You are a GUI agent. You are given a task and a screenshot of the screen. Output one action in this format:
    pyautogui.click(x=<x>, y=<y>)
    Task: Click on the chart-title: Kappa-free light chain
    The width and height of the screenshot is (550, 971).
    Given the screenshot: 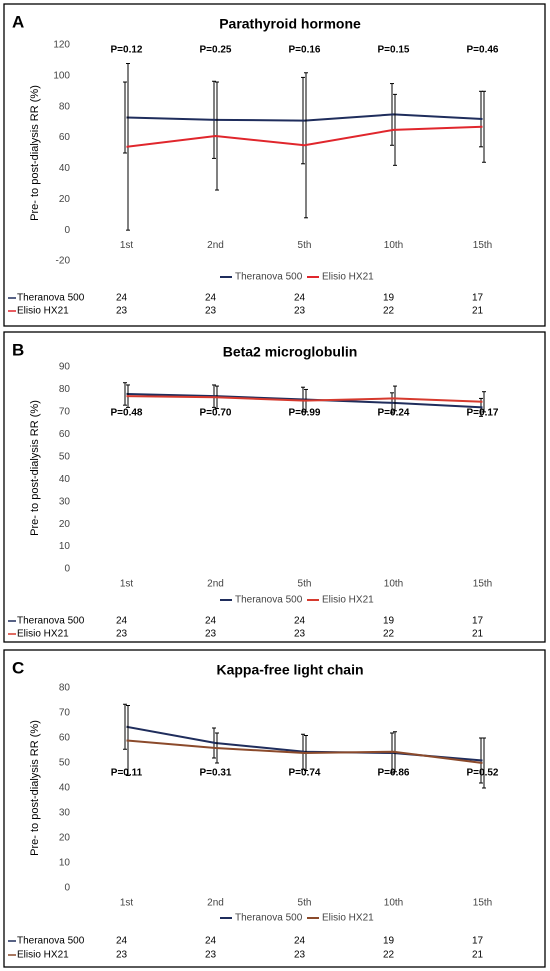 What is the action you would take?
    pyautogui.click(x=289, y=670)
    